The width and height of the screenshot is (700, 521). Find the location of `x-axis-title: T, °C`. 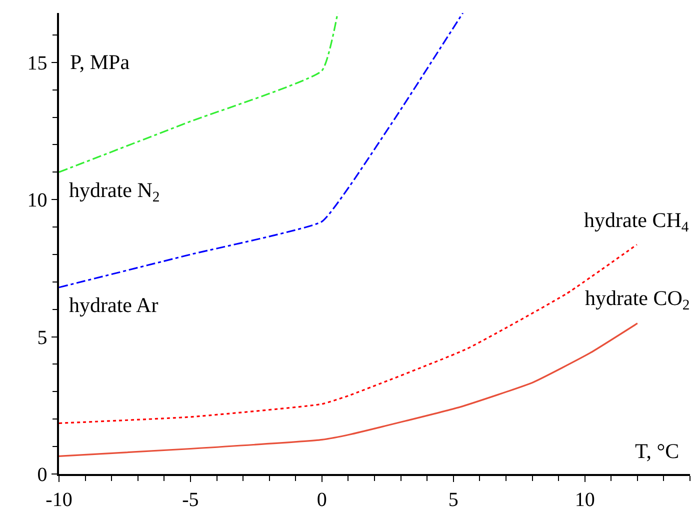

x-axis-title: T, °C is located at coordinates (657, 451).